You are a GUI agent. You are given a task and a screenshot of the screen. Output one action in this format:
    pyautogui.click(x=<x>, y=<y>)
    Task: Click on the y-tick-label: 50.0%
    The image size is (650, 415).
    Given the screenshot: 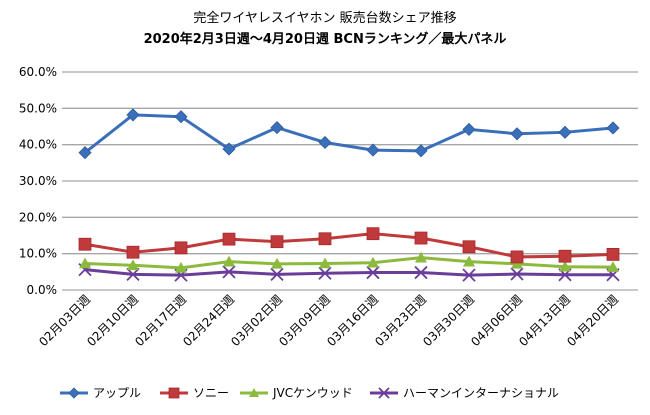 What is the action you would take?
    pyautogui.click(x=38, y=108)
    